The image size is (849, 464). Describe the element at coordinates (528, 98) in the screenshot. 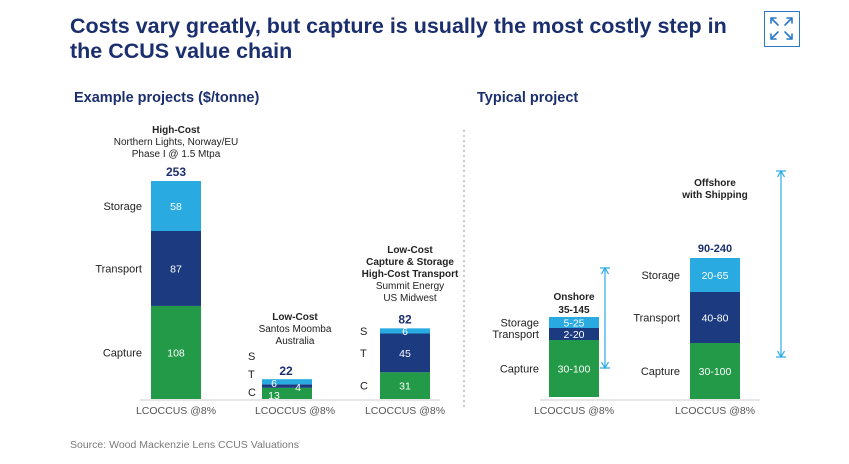

I see `right-section-heading: Typical project` at that location.